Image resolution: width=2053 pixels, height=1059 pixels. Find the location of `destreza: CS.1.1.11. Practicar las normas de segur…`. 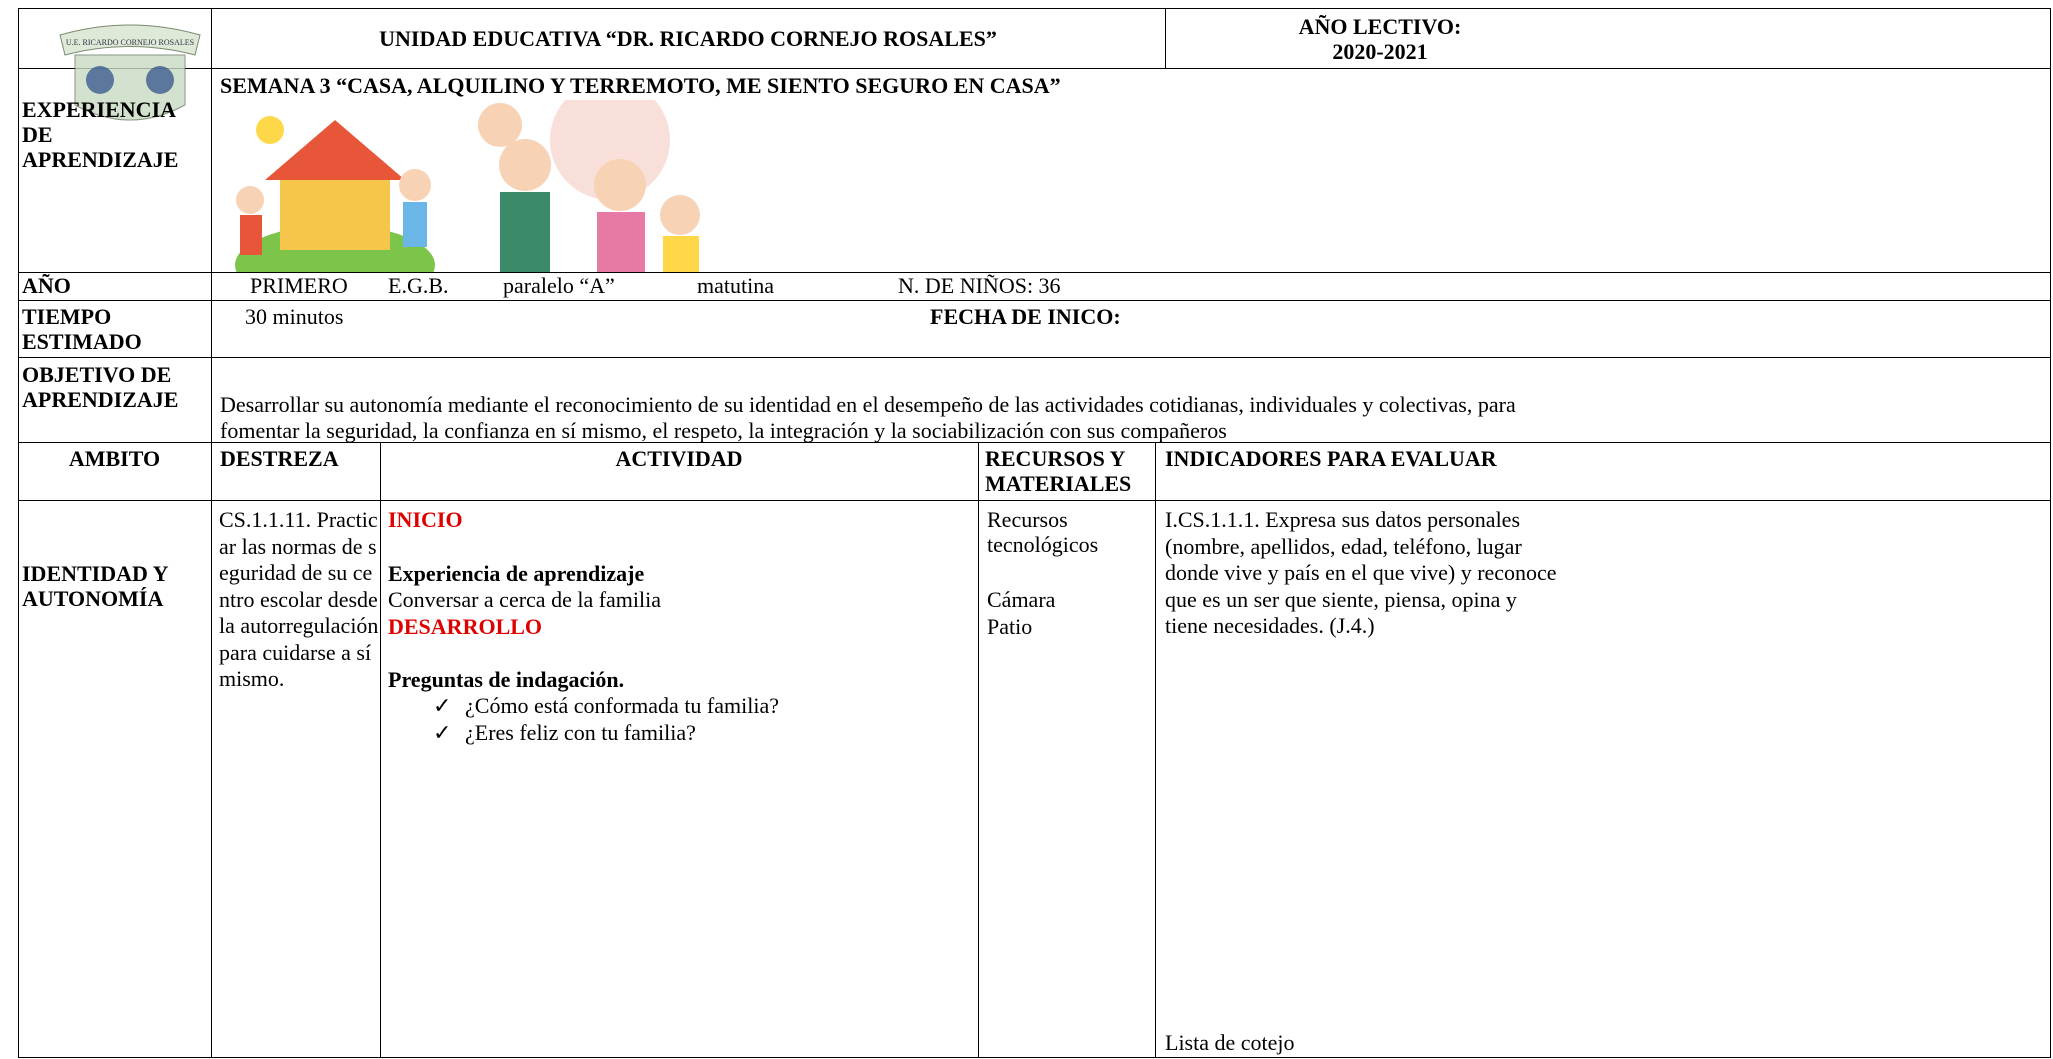

destreza: CS.1.1.11. Practicar las normas de segur… is located at coordinates (299, 599).